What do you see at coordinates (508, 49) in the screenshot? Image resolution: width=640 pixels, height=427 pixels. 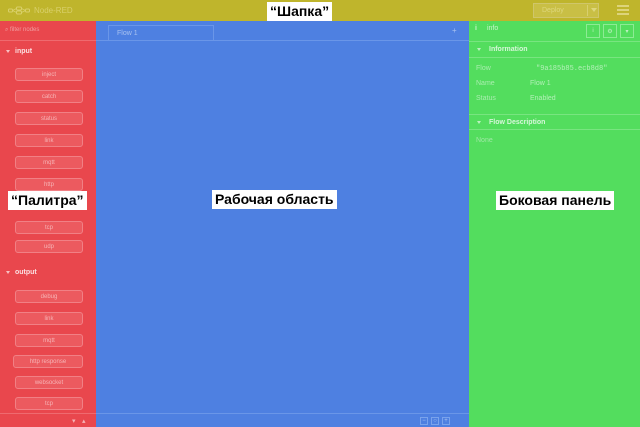 I see `section-label: Information` at bounding box center [508, 49].